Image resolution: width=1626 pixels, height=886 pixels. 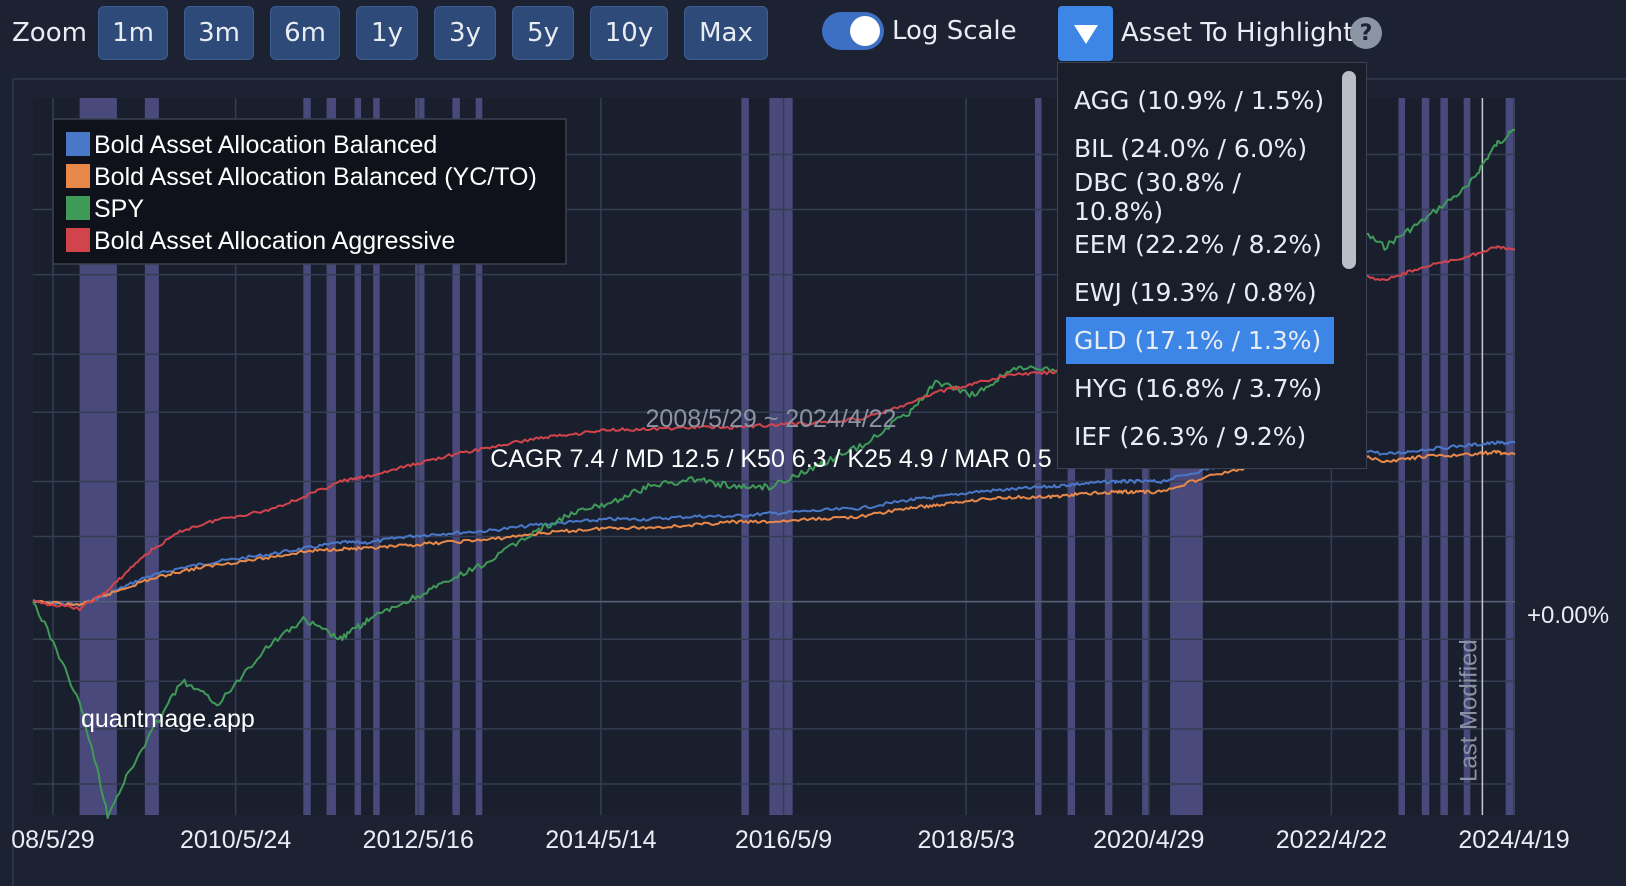 What do you see at coordinates (1568, 615) in the screenshot?
I see `right-axis-label: +0.00%` at bounding box center [1568, 615].